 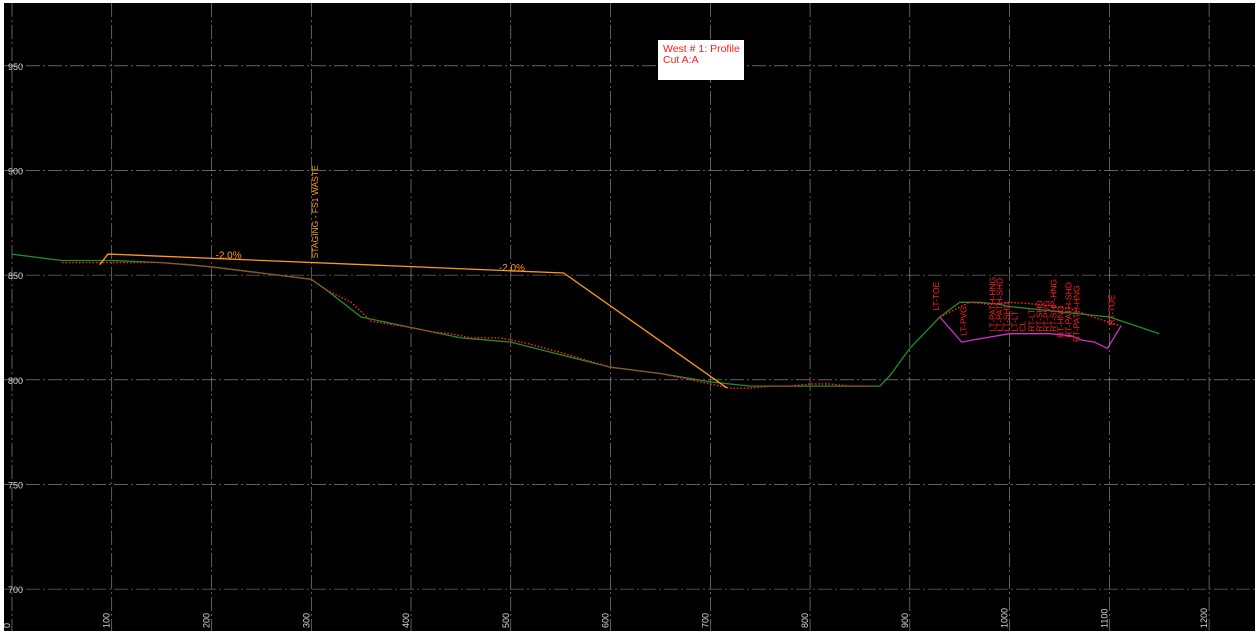 I want to click on station-annotation: STAGING - FS1 WASTE, so click(x=315, y=211).